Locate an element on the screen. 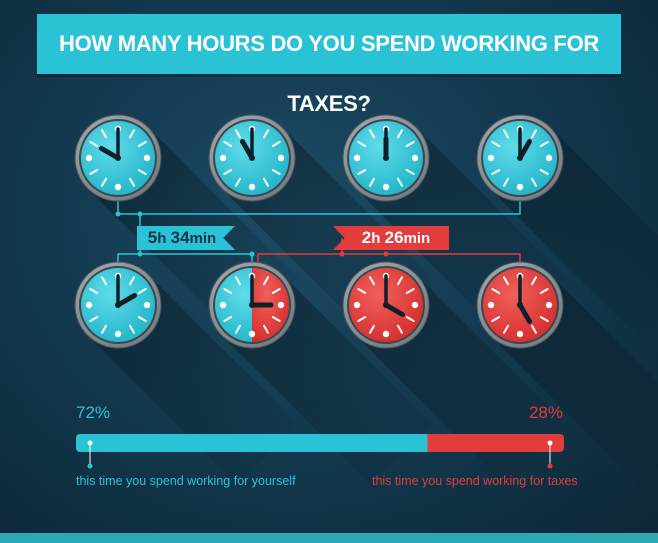 This screenshot has width=658, height=543. connector-line-self-bracket is located at coordinates (185, 260).